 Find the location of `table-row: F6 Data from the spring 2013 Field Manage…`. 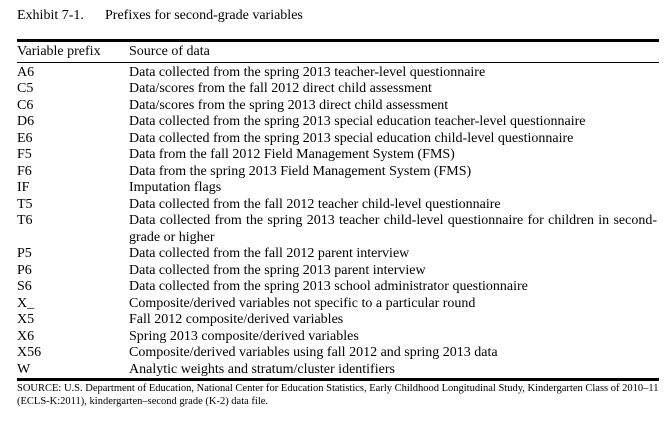

table-row: F6 Data from the spring 2013 Field Manage… is located at coordinates (338, 172).